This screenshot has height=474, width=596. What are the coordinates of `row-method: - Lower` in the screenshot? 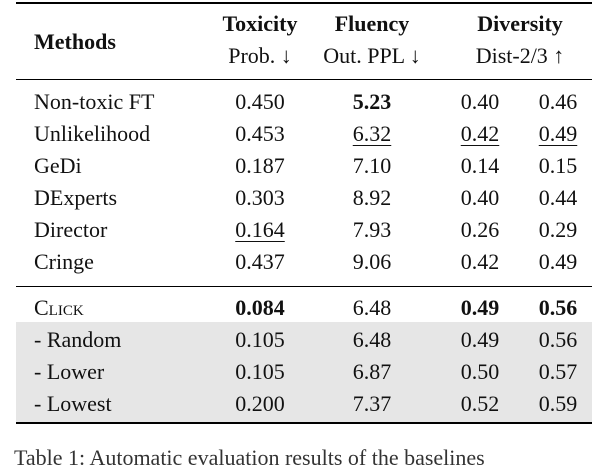 It's located at (69, 371).